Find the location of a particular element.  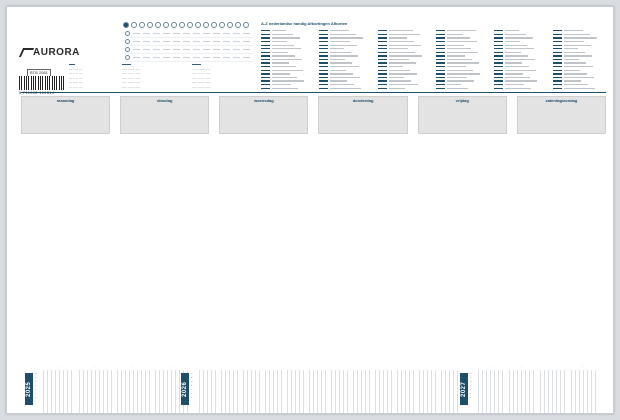

aurora-logo: AURORA is located at coordinates (49, 52).